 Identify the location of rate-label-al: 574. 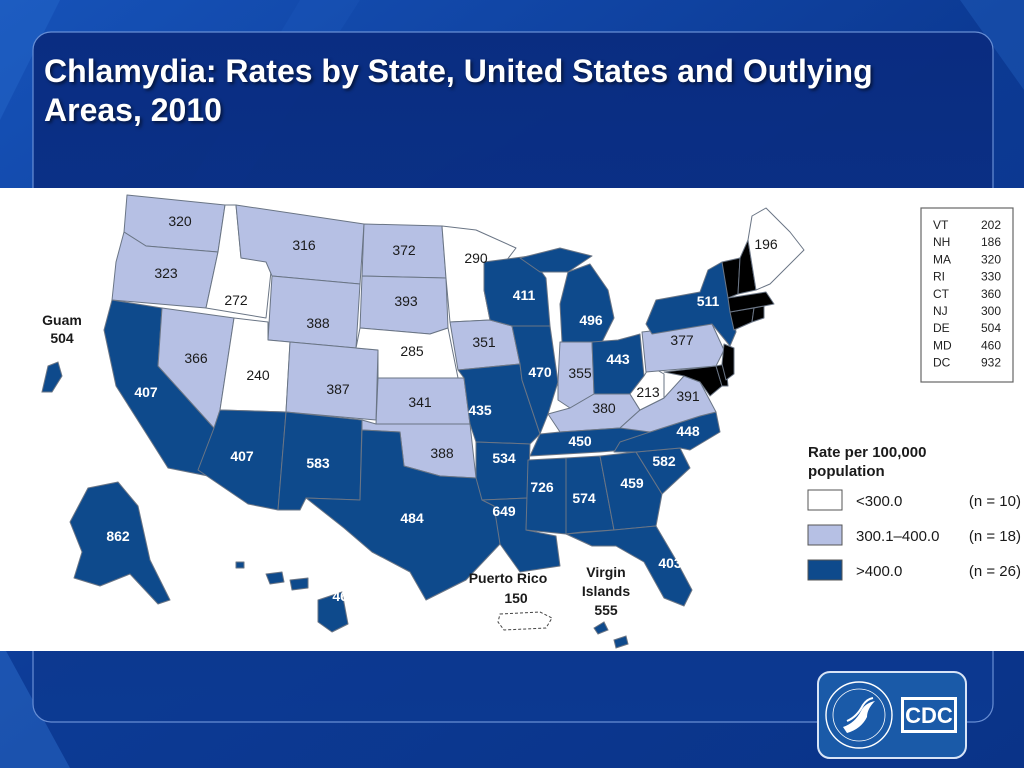
(584, 498).